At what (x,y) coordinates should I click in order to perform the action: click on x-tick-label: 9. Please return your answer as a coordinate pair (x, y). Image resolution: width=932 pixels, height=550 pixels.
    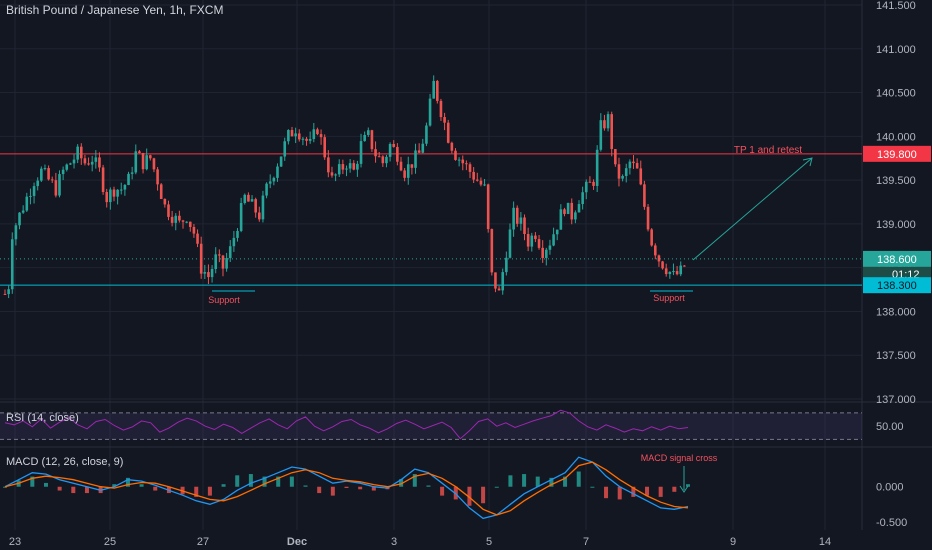
    Looking at the image, I should click on (733, 542).